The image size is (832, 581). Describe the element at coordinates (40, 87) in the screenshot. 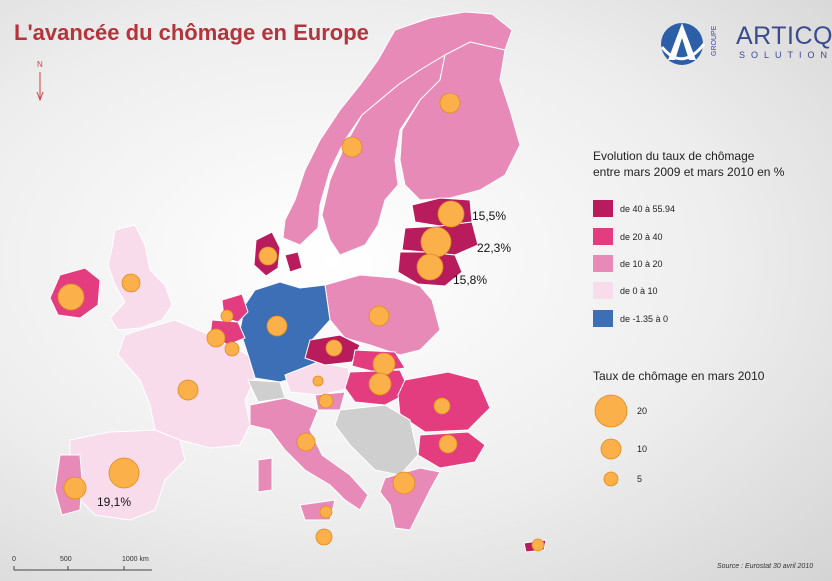

I see `north-arrow-icon` at that location.